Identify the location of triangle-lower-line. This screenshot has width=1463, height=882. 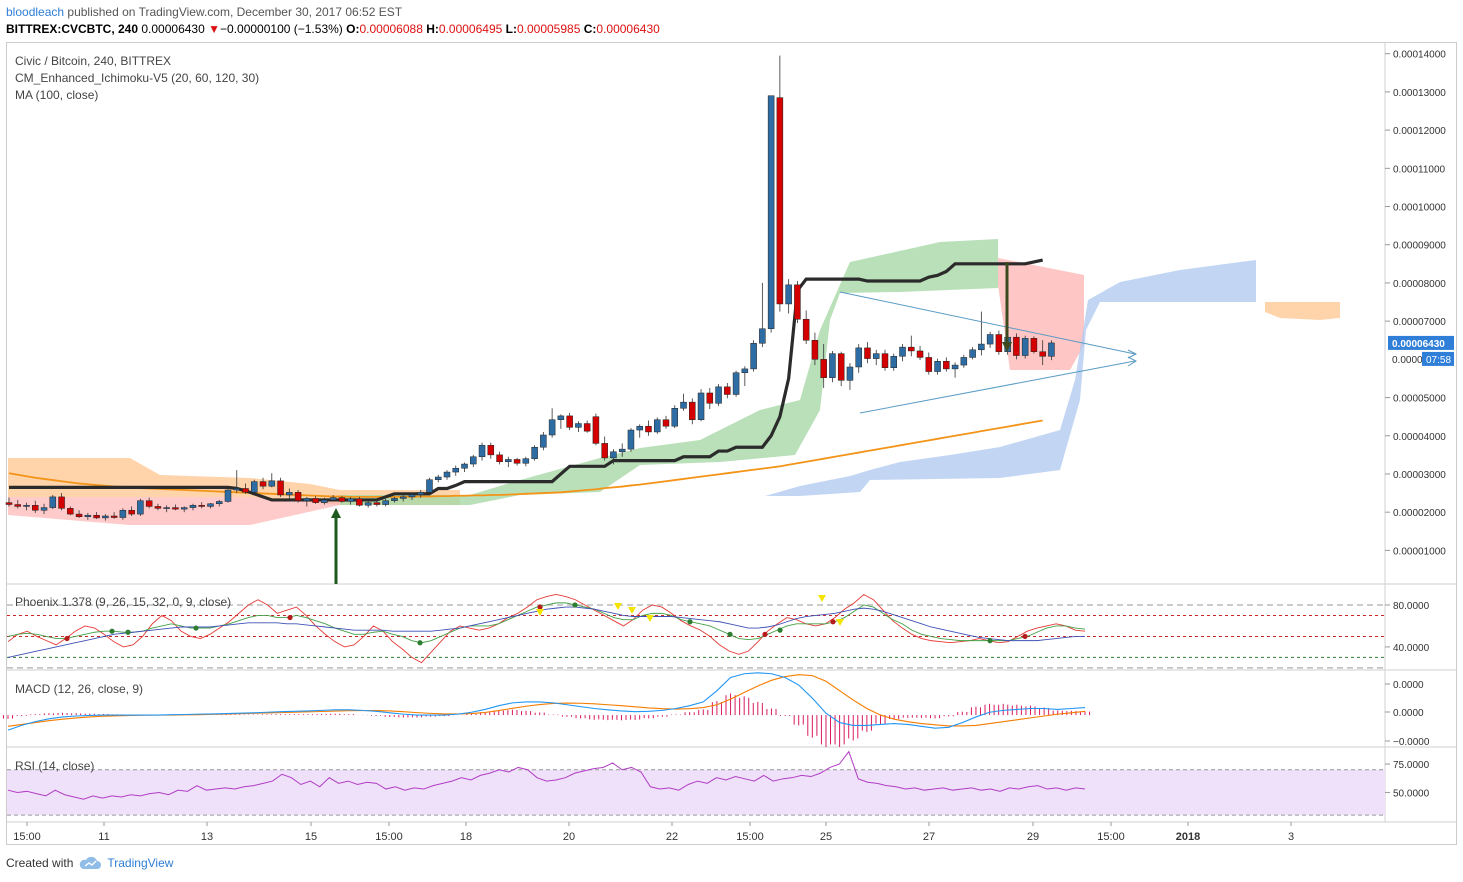
(997, 387).